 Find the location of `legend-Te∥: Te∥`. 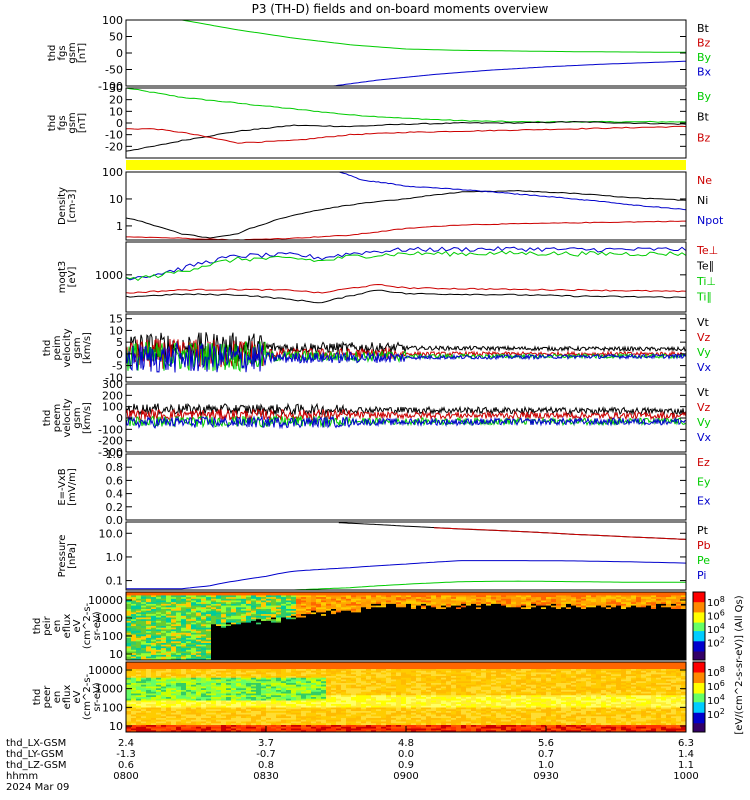

legend-Te∥: Te∥ is located at coordinates (705, 266).